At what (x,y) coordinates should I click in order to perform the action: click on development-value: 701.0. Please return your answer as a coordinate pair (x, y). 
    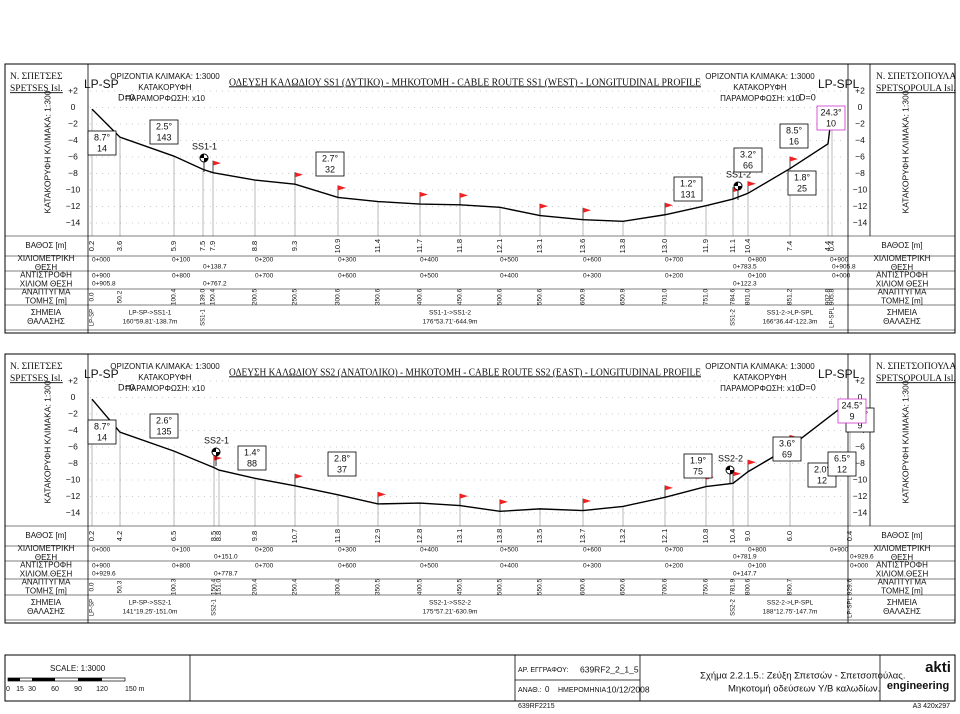
    Looking at the image, I should click on (665, 296).